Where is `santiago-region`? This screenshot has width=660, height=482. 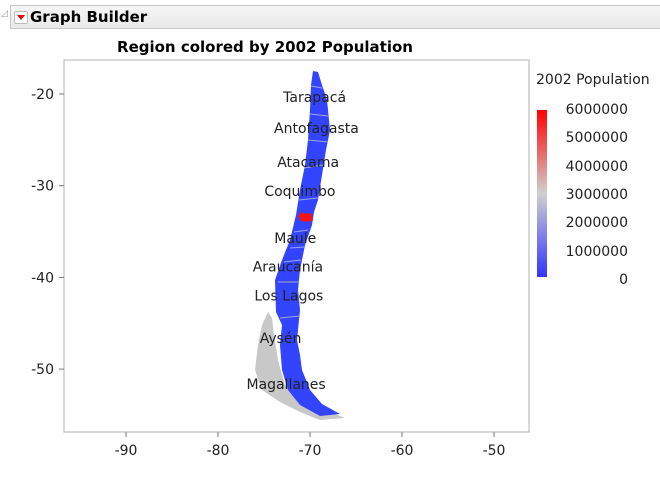 santiago-region is located at coordinates (305, 217).